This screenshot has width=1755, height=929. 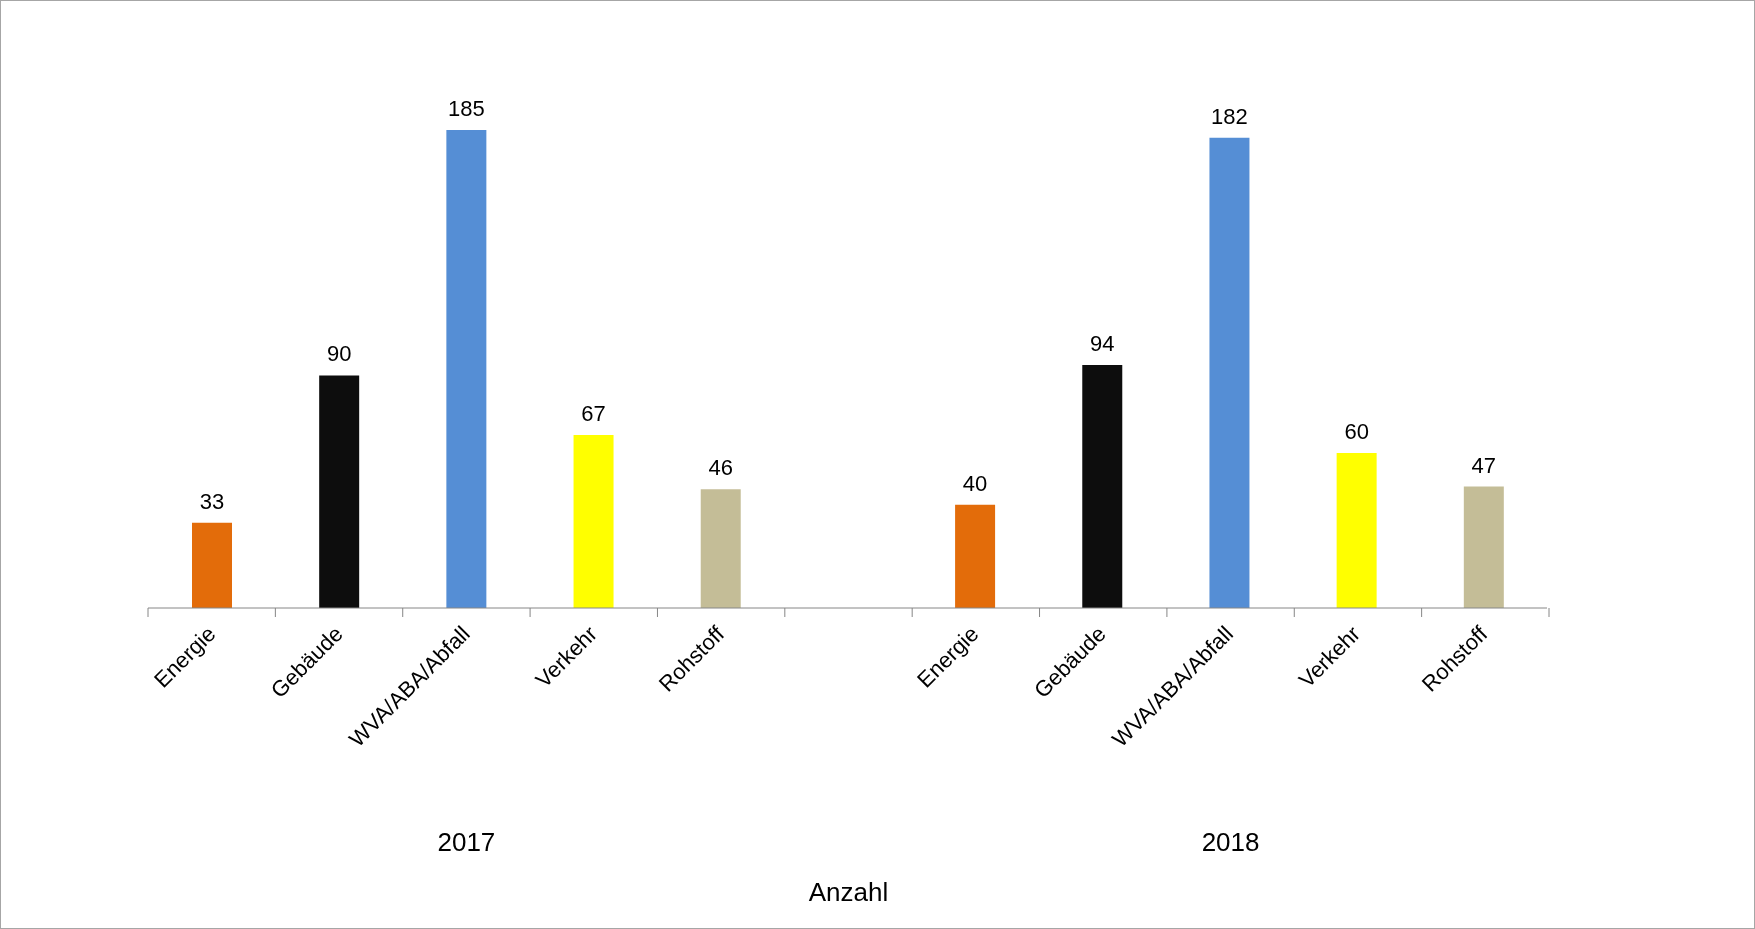 What do you see at coordinates (1102, 344) in the screenshot?
I see `data-label: 94` at bounding box center [1102, 344].